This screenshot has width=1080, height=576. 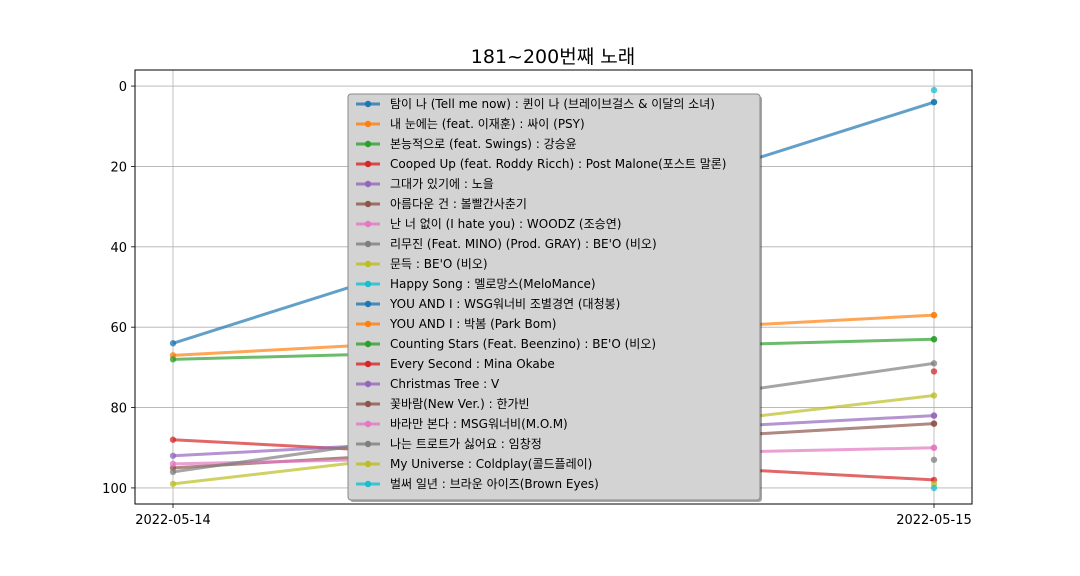 What do you see at coordinates (505, 224) in the screenshot?
I see `legend-label-6: 난 너 없이 (I hate you) : WOODZ (조승연)` at bounding box center [505, 224].